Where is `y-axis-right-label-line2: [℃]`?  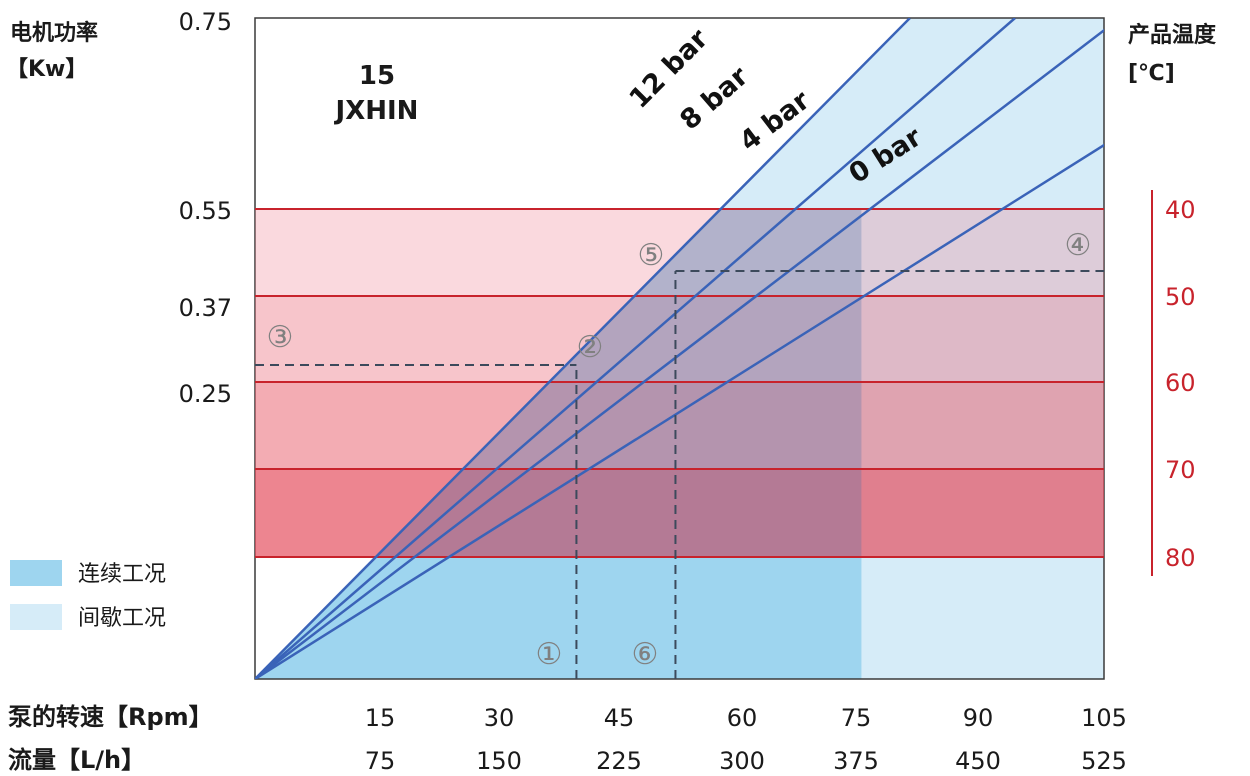
y-axis-right-label-line2: [℃] is located at coordinates (1151, 73).